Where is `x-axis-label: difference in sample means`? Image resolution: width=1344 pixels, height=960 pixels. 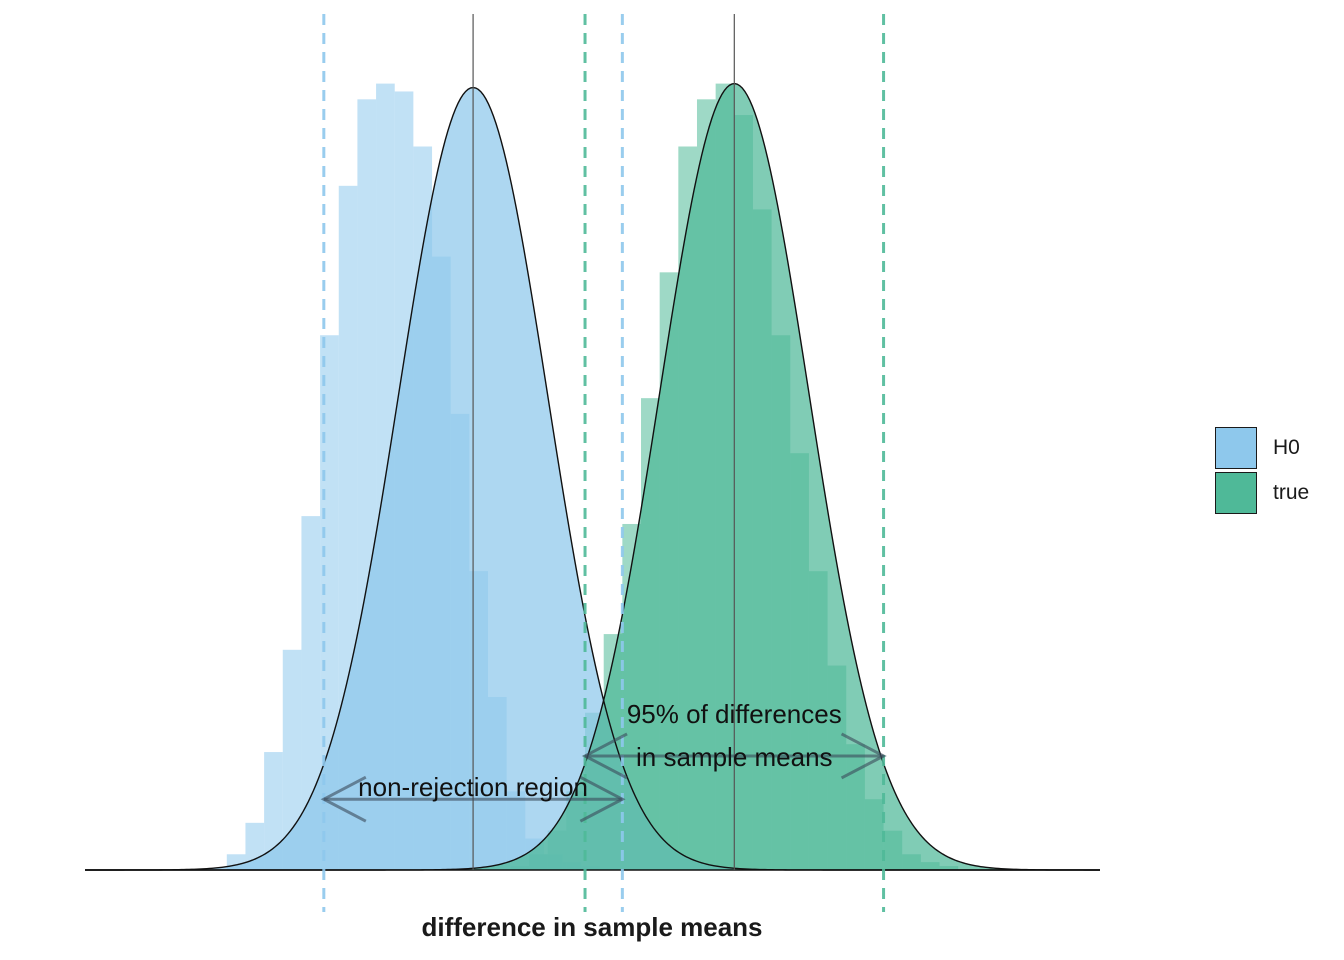
x-axis-label: difference in sample means is located at coordinates (592, 927).